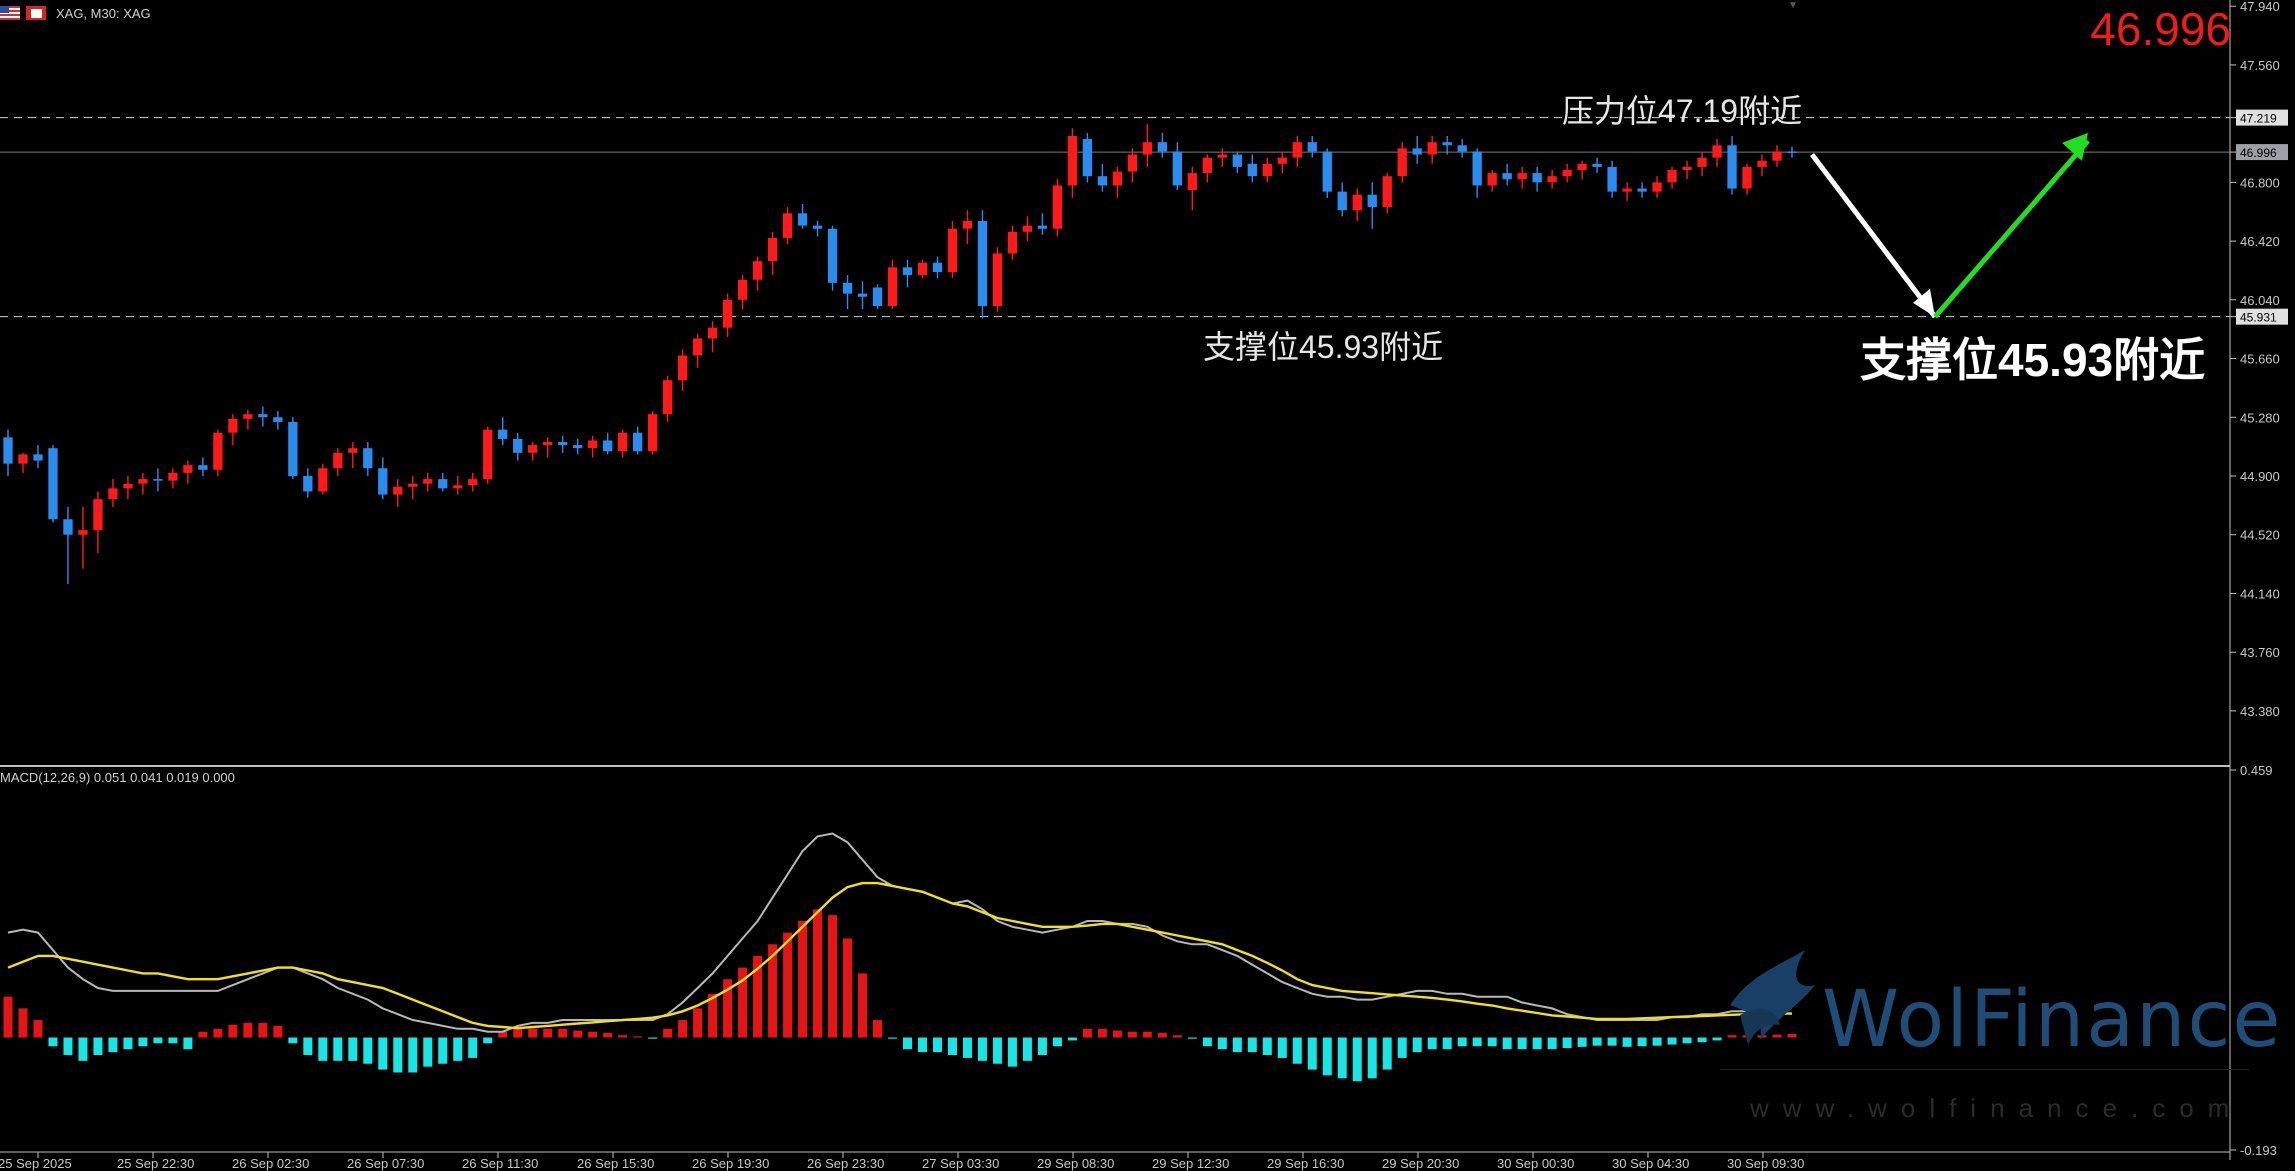 This screenshot has width=2295, height=1171. I want to click on price-tick-label: 44.520, so click(2260, 535).